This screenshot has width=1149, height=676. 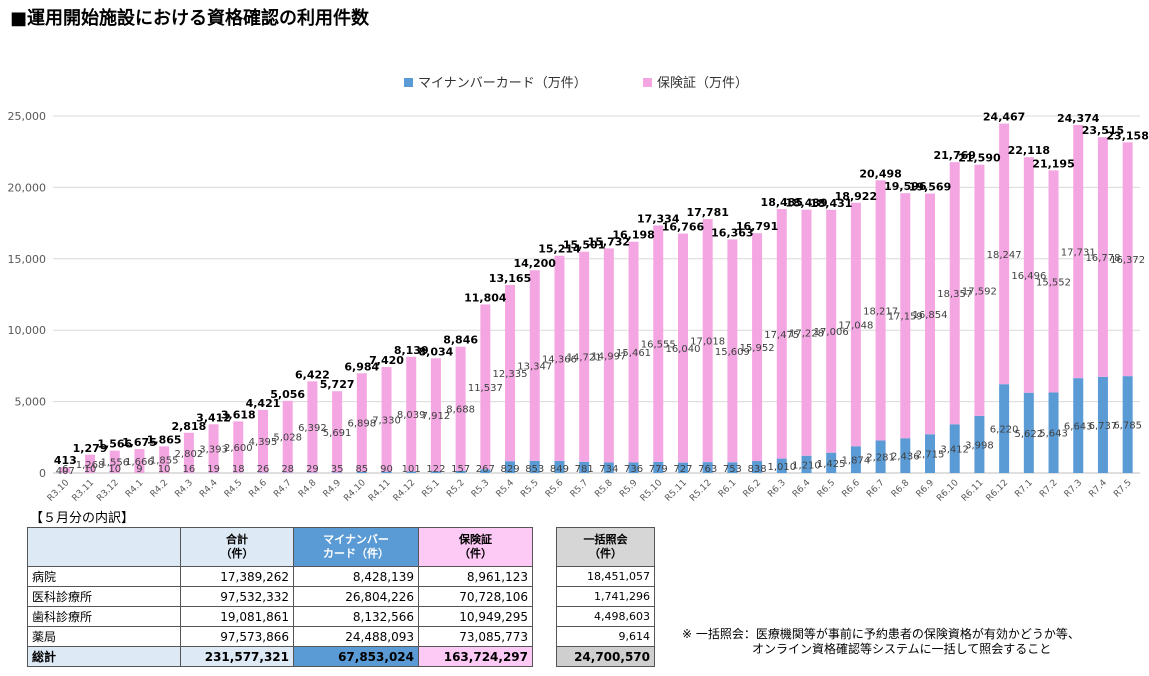 I want to click on row-total: 17,389,262, so click(x=237, y=576).